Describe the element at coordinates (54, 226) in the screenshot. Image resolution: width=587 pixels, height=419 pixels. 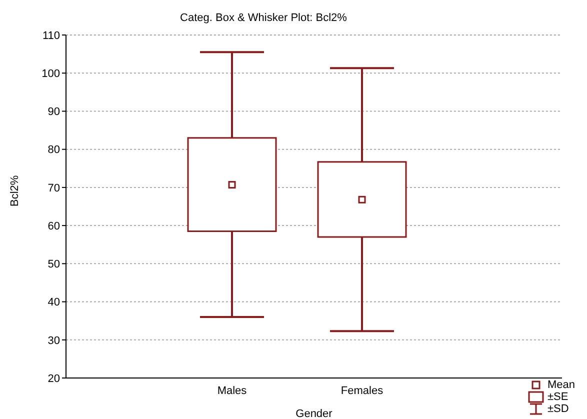
I see `y-tick-label: 60` at that location.